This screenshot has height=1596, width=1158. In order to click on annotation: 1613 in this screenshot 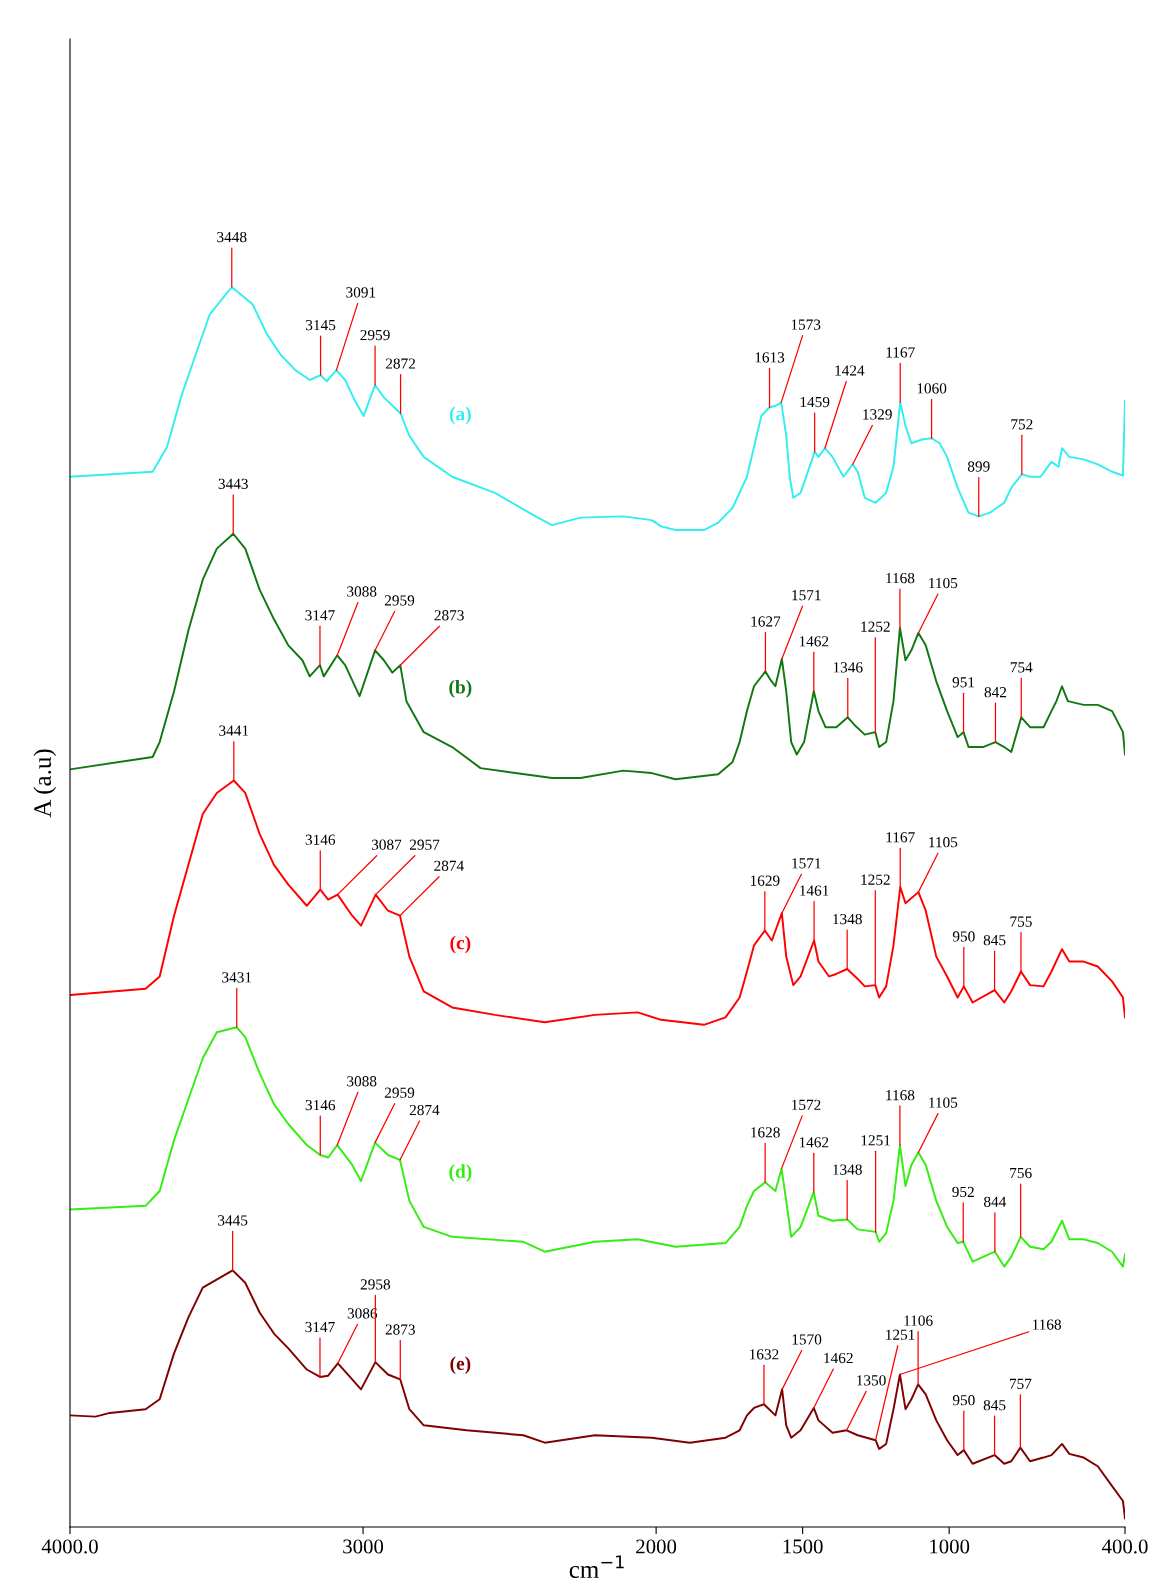, I will do `click(770, 357)`.